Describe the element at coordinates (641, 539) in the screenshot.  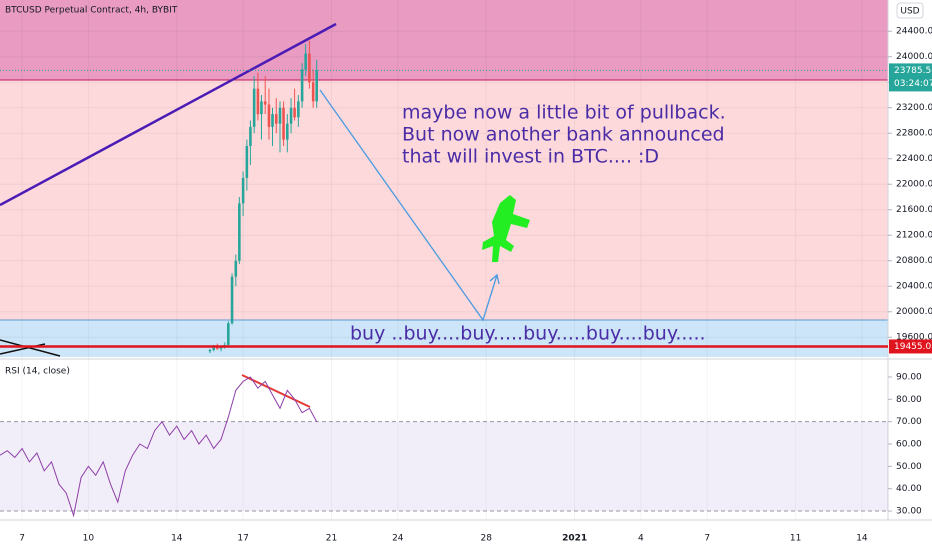
I see `x-tick-label: 4` at that location.